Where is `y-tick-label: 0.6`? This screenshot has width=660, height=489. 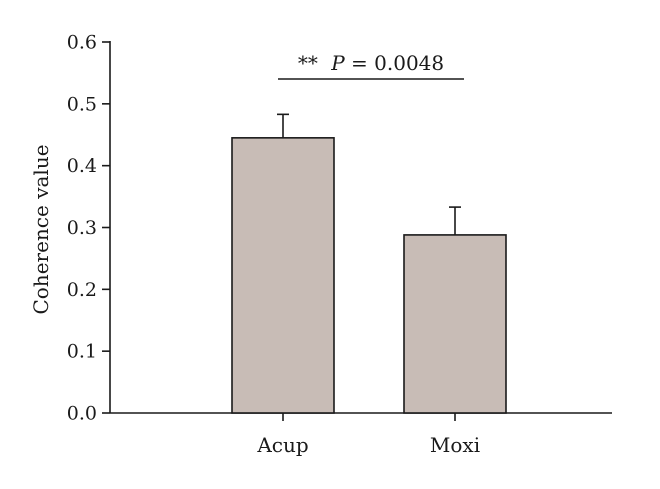
y-tick-label: 0.6 is located at coordinates (82, 43).